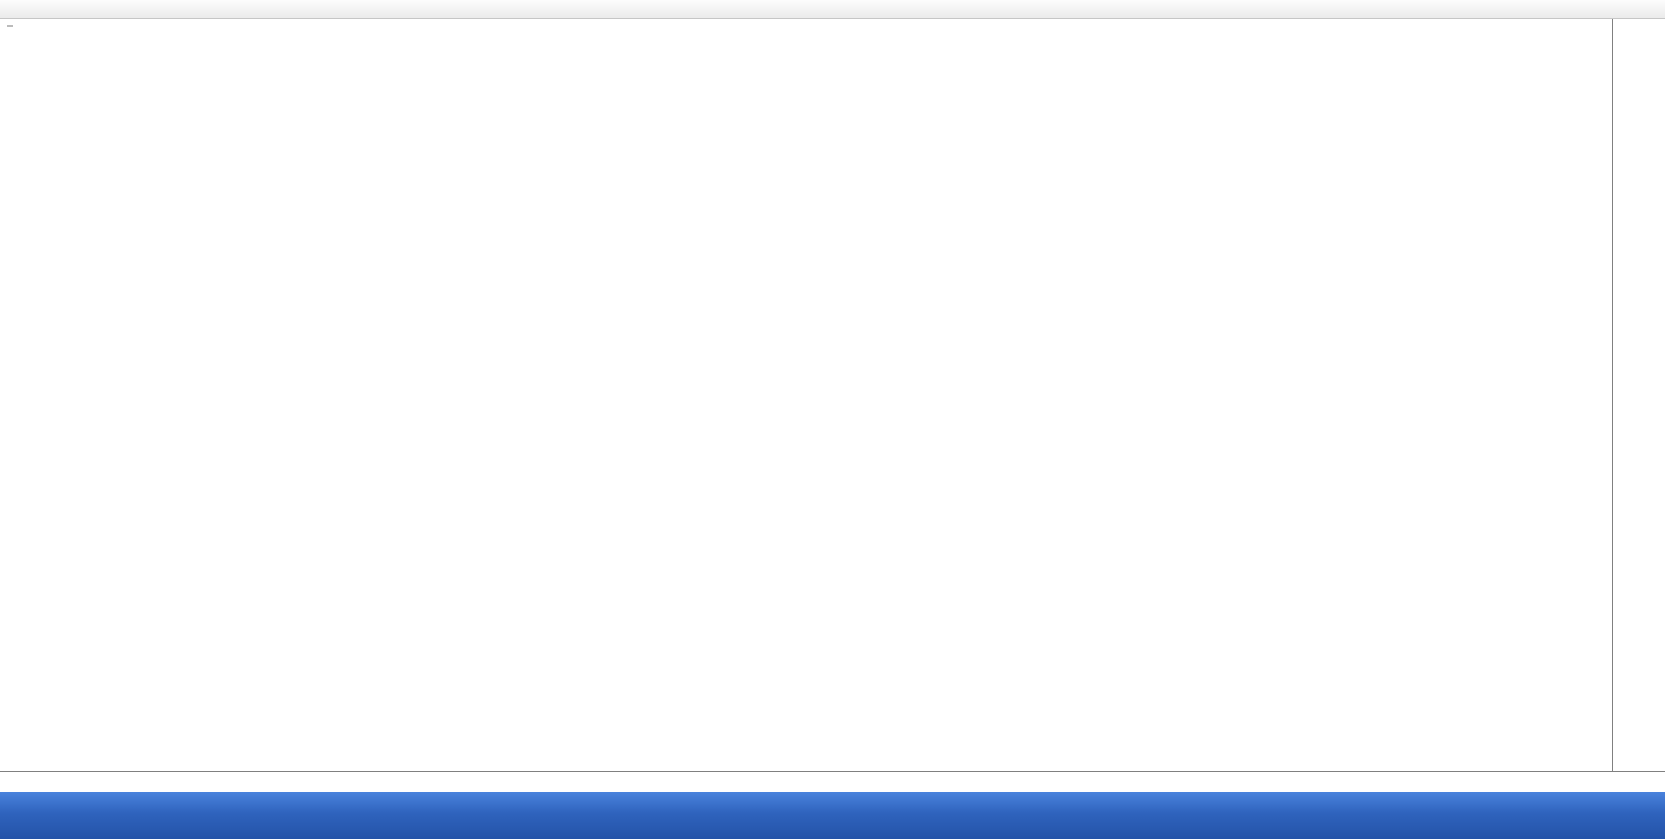  What do you see at coordinates (1638, 395) in the screenshot?
I see `price-axis` at bounding box center [1638, 395].